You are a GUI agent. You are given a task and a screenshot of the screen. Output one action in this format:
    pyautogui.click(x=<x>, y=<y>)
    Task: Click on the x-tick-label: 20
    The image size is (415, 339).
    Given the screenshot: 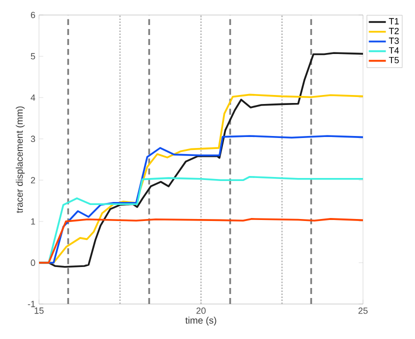 What is the action you would take?
    pyautogui.click(x=201, y=311)
    